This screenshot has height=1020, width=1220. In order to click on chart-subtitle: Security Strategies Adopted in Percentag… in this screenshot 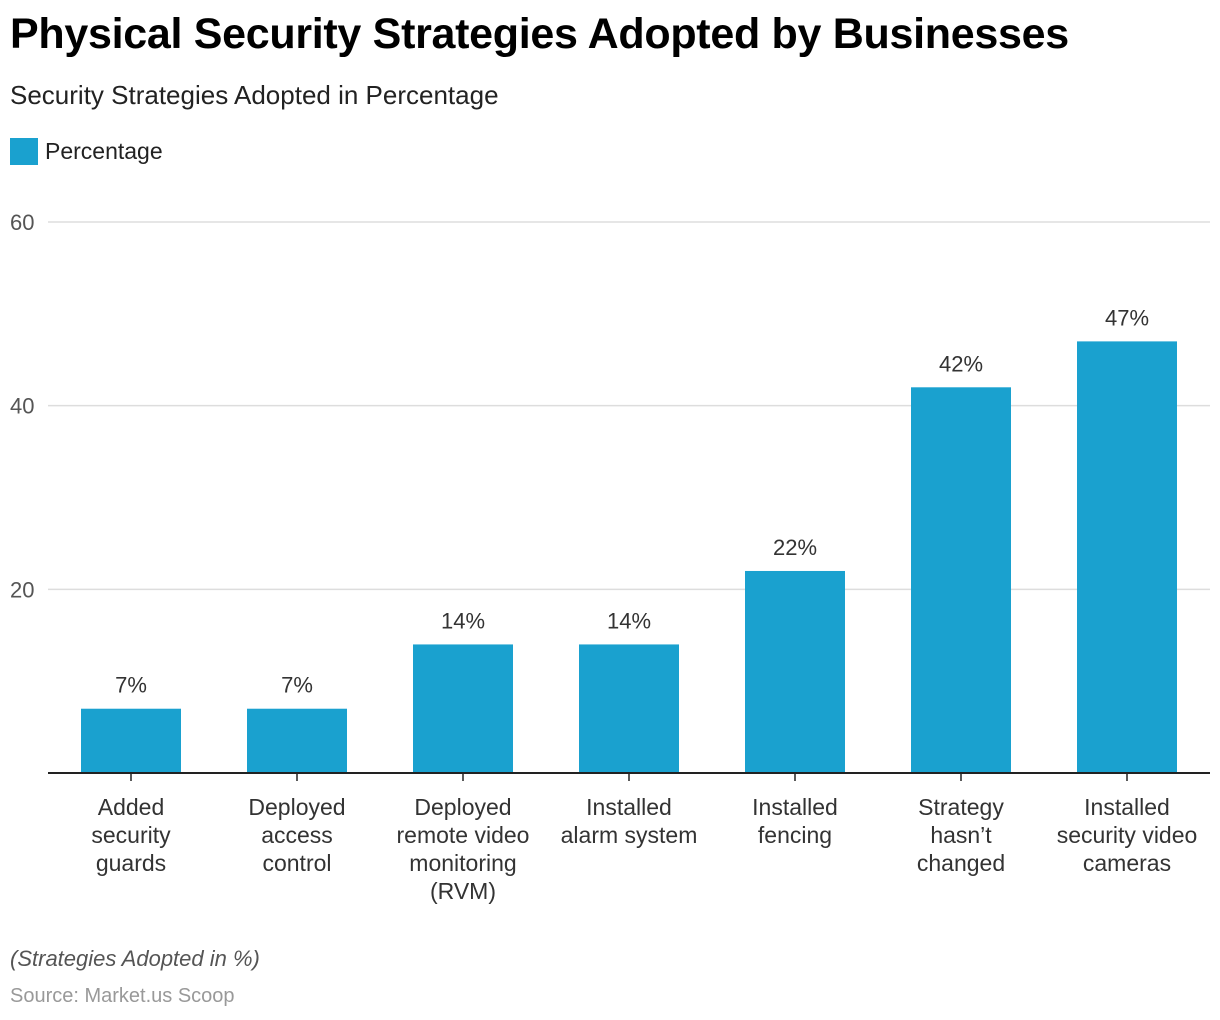, I will do `click(254, 95)`.